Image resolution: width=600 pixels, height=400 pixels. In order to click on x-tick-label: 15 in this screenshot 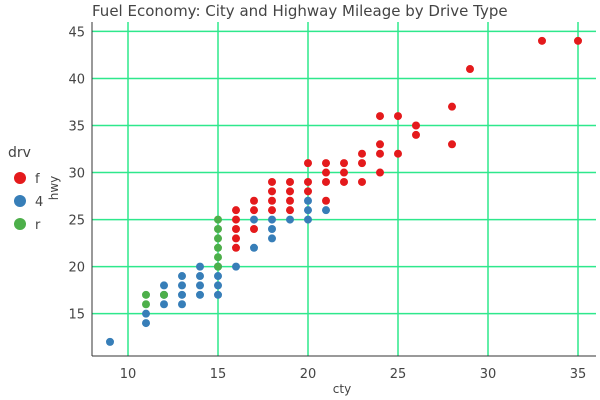, I will do `click(218, 374)`.